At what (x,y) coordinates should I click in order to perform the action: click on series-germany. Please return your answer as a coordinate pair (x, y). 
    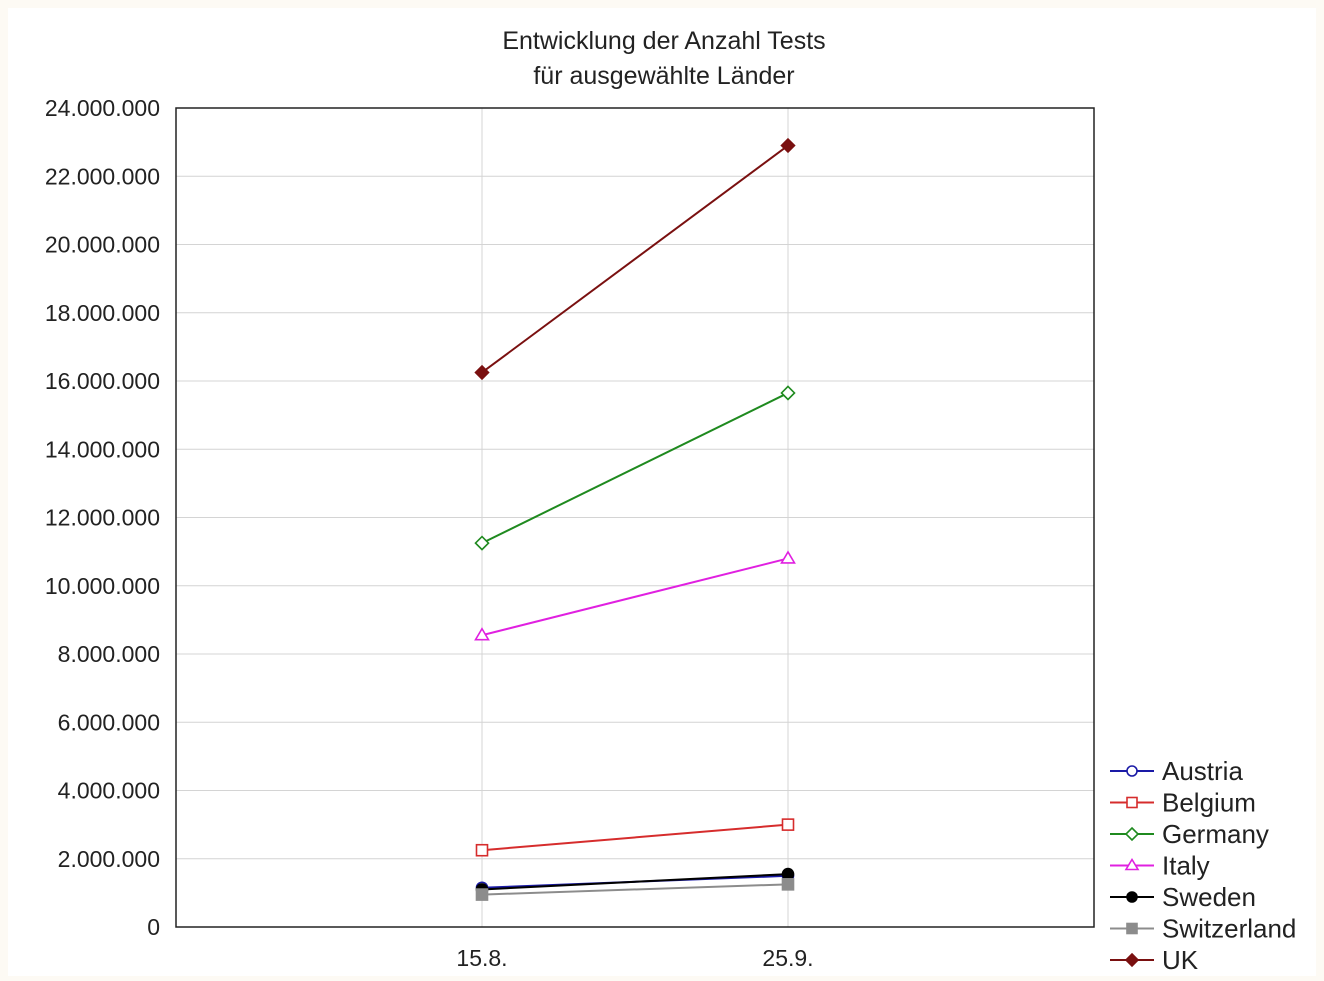
    Looking at the image, I should click on (635, 468).